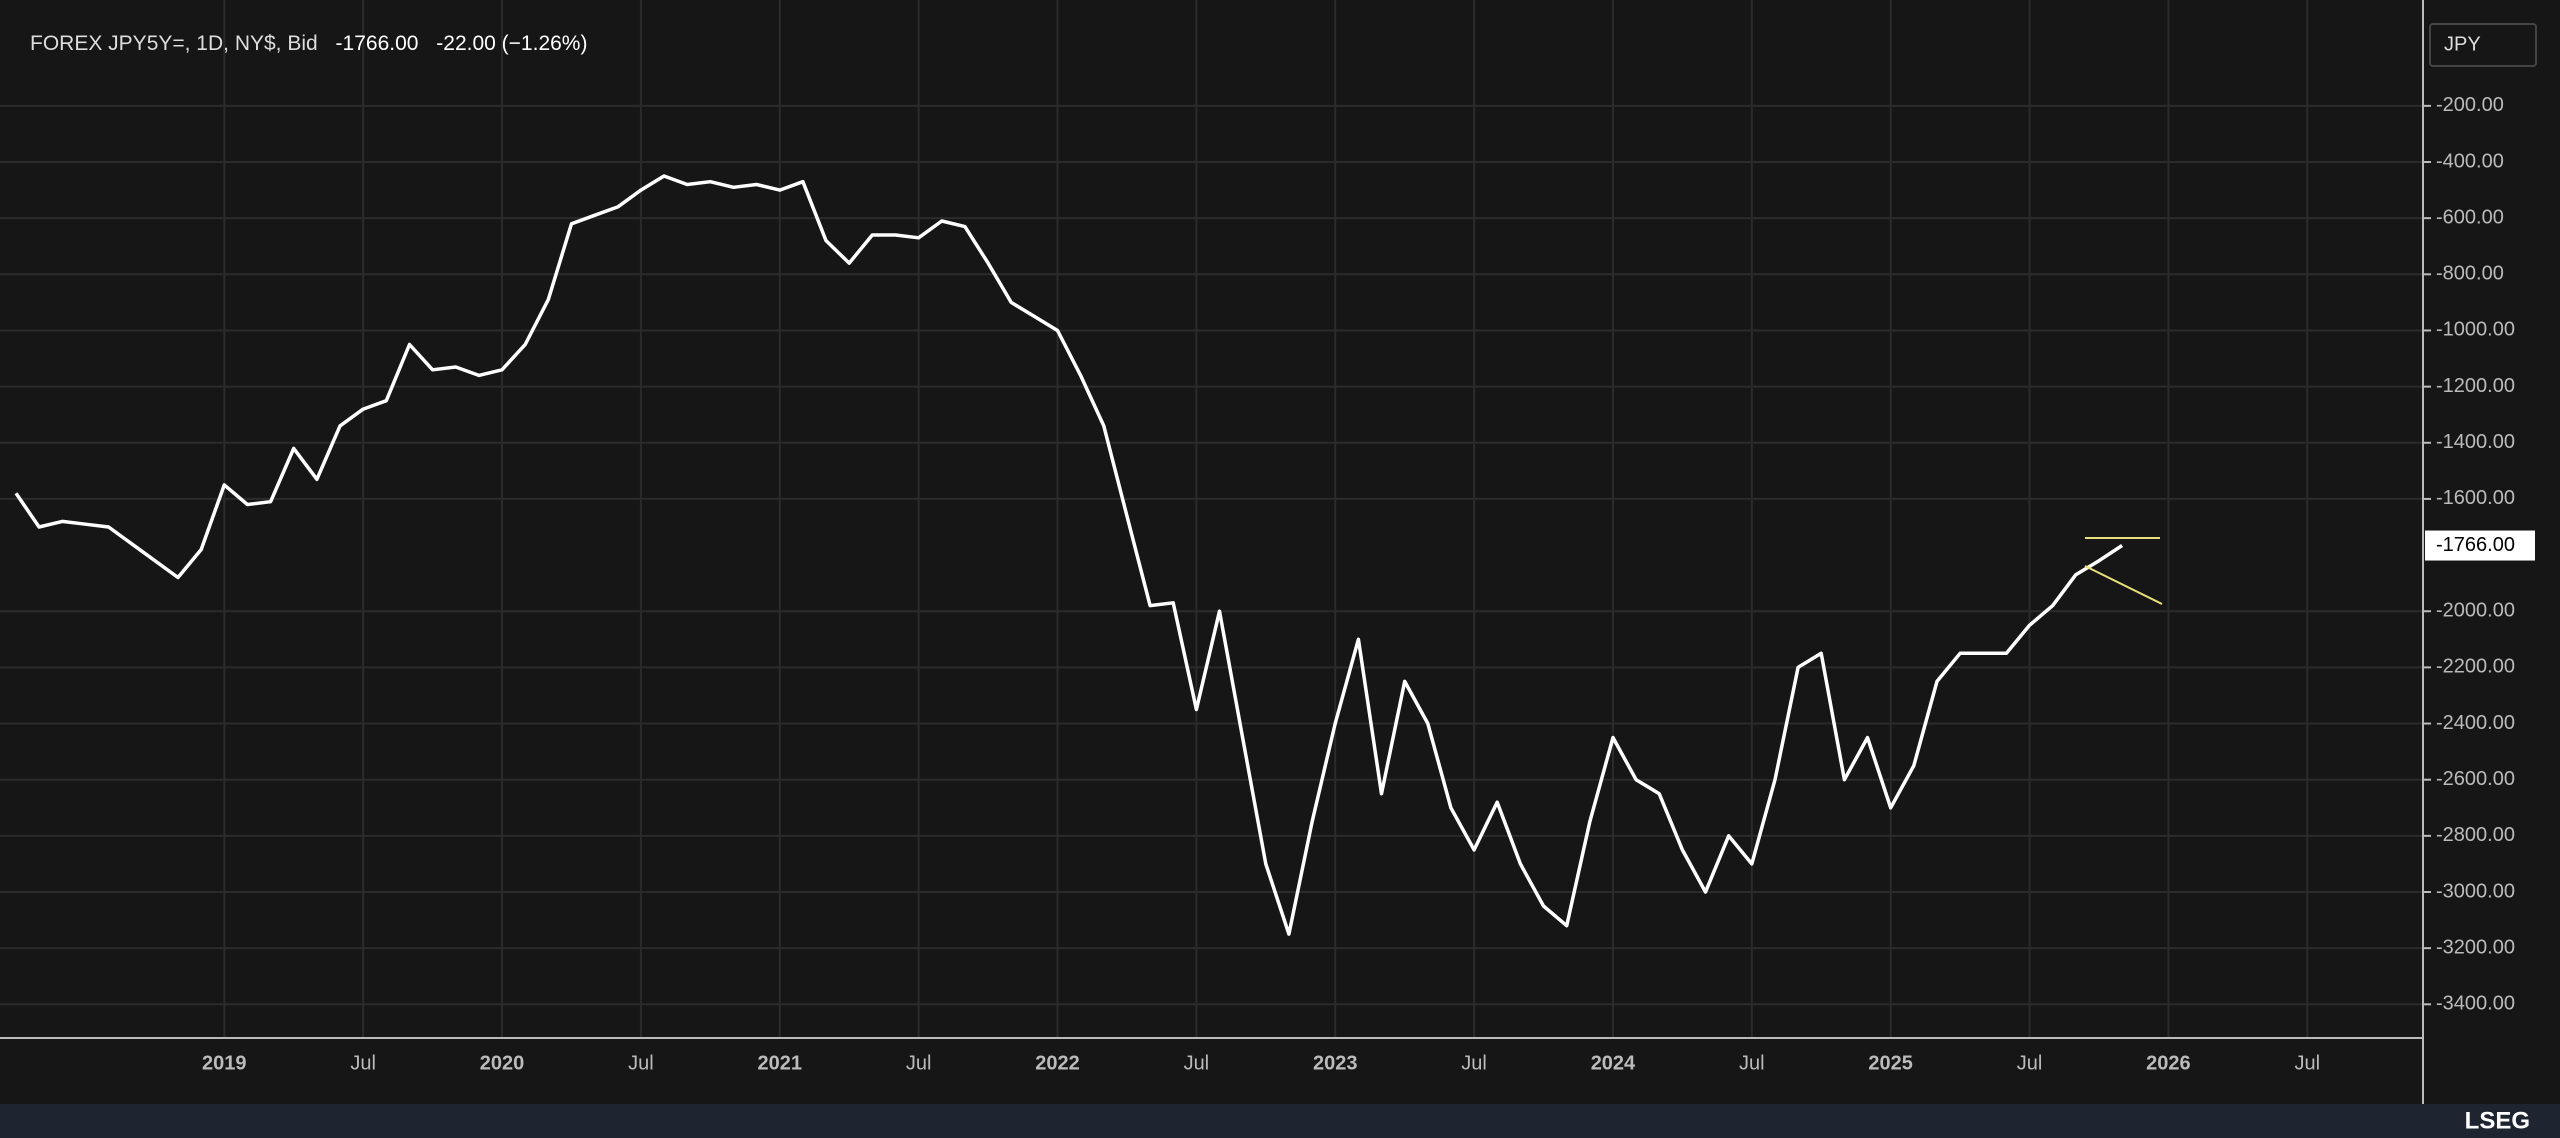 This screenshot has width=2560, height=1138. Describe the element at coordinates (511, 43) in the screenshot. I see `change: -22.00 (−1.26%)` at that location.